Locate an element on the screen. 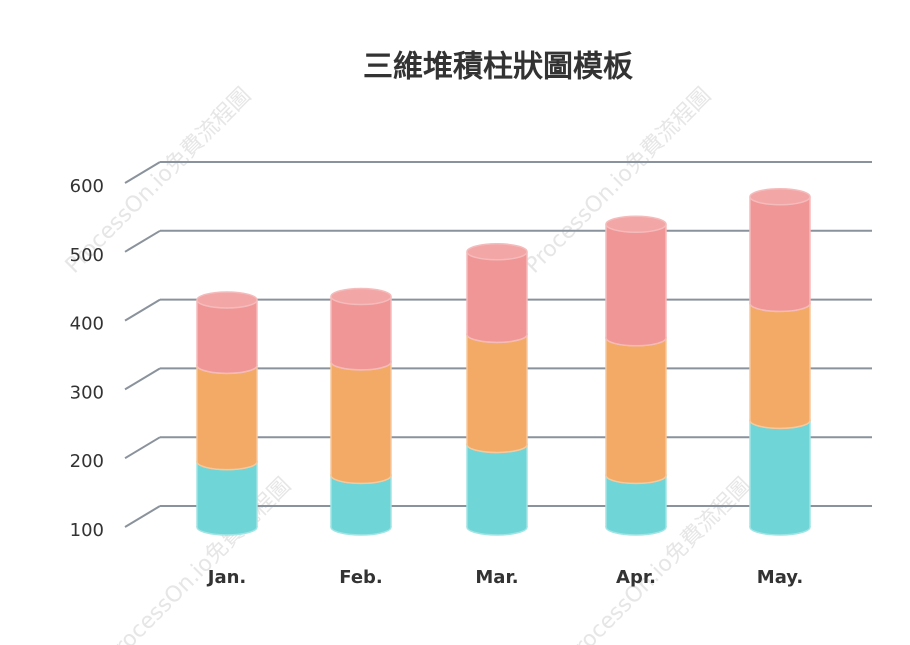 The image size is (910, 645). y-tick-label: 100 is located at coordinates (87, 530).